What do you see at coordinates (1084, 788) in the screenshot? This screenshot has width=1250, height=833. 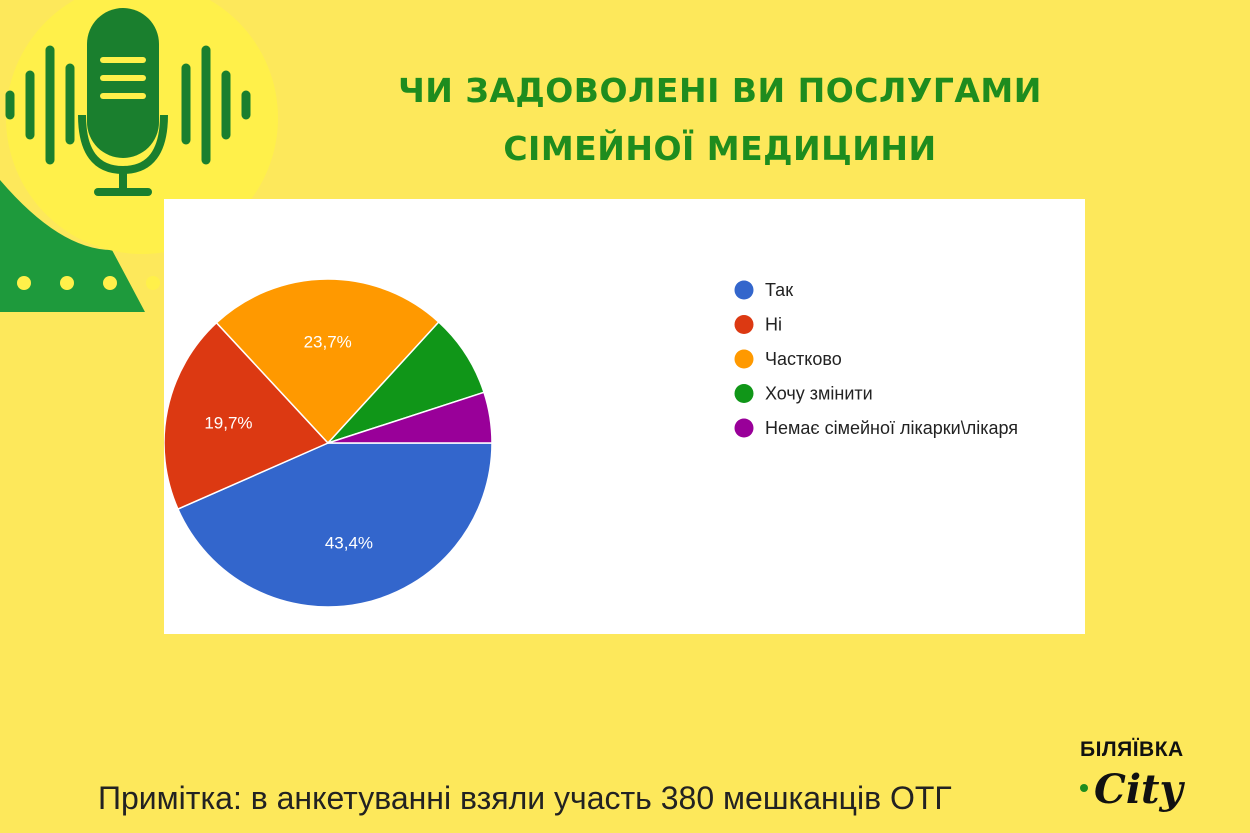 I see `logo-dot-icon` at bounding box center [1084, 788].